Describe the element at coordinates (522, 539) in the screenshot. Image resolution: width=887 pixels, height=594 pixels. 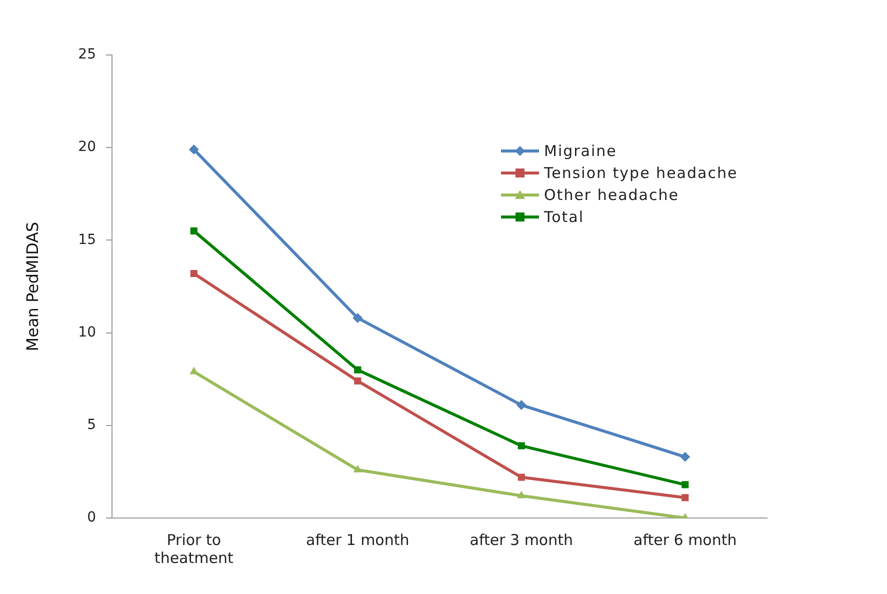
I see `x-tick-label: after 3 month` at that location.